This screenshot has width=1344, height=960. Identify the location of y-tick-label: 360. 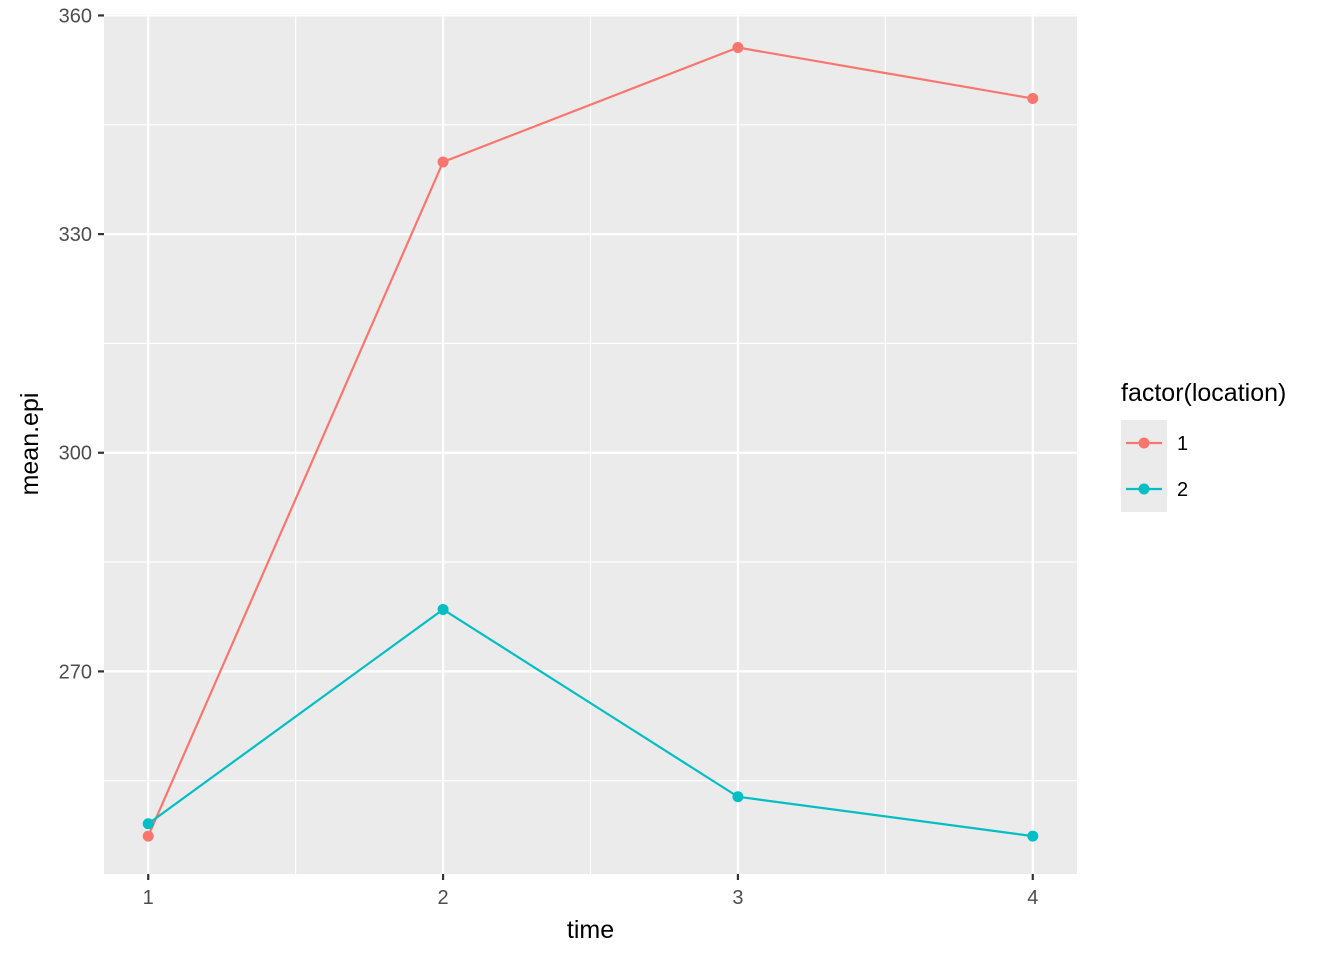
(75, 16).